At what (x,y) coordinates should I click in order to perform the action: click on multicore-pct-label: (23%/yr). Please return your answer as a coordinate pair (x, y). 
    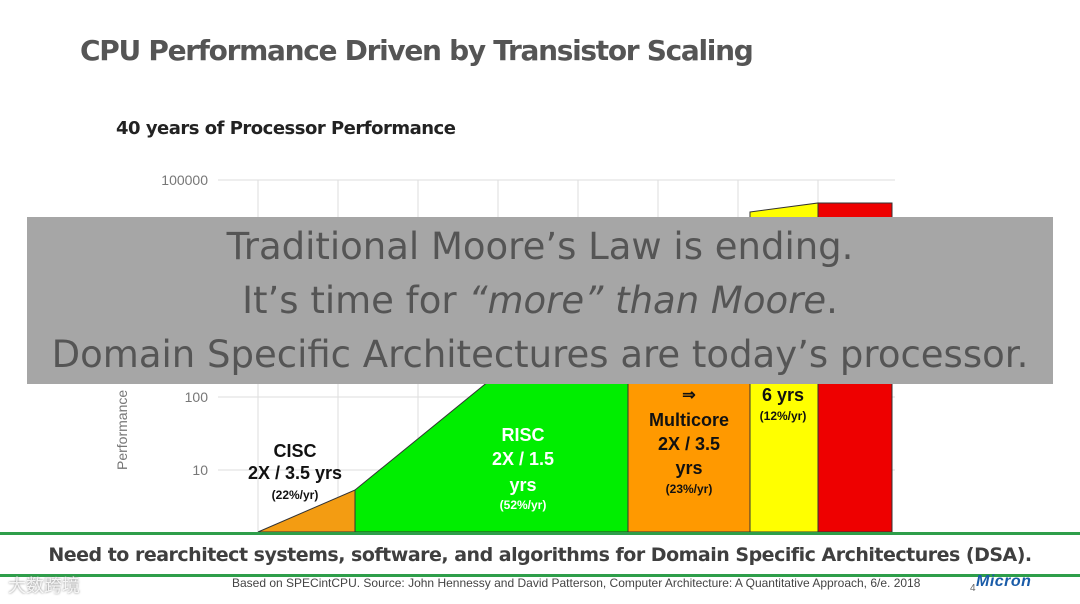
    Looking at the image, I should click on (689, 489).